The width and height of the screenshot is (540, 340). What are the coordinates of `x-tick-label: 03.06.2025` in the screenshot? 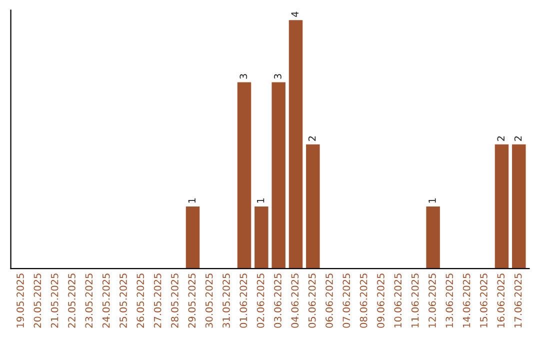 It's located at (278, 301).